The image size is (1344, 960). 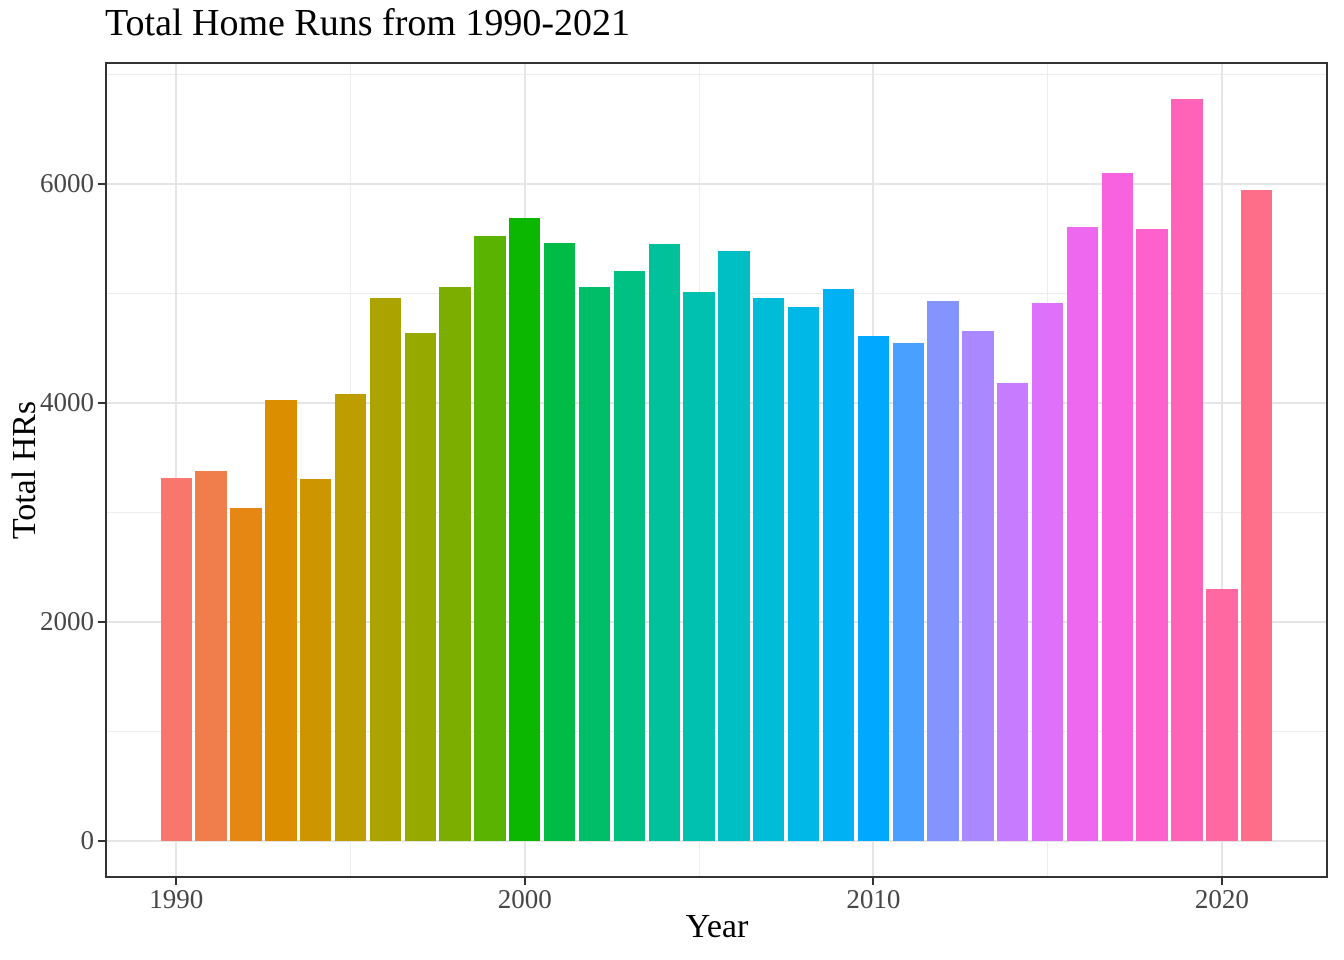 I want to click on bar-1998, so click(x=455, y=563).